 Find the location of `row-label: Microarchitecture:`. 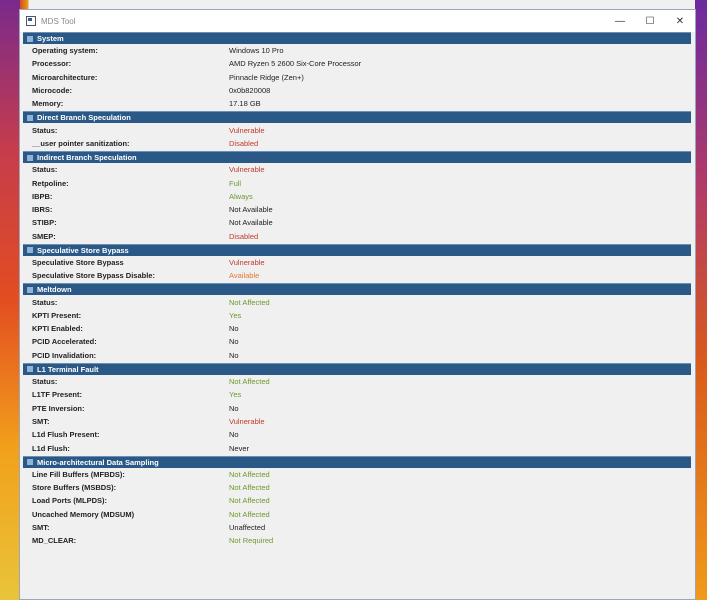

row-label: Microarchitecture: is located at coordinates (65, 77).